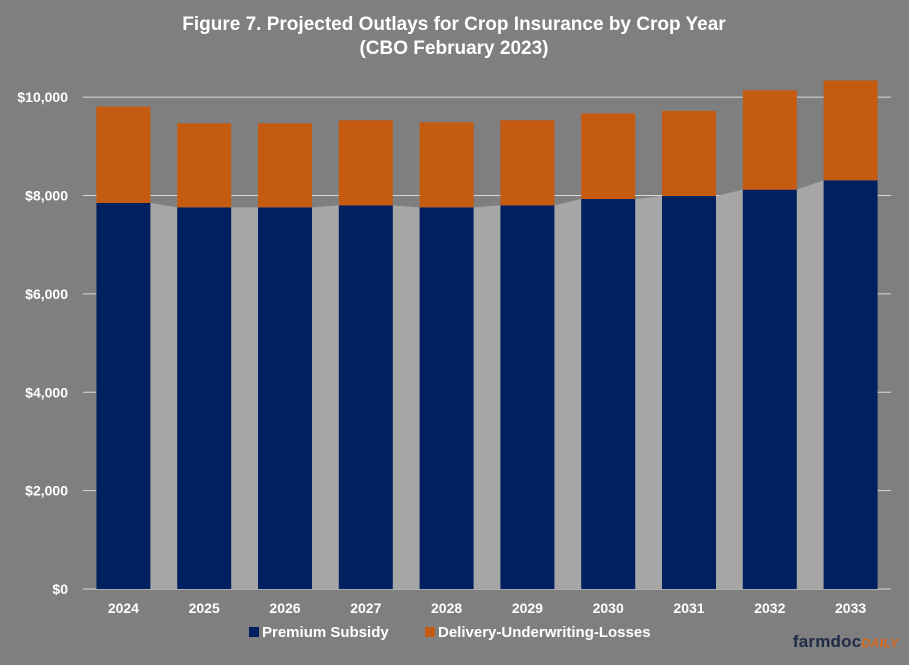 The image size is (909, 665). I want to click on legend-label-premium-subsidy: Premium Subsidy, so click(325, 632).